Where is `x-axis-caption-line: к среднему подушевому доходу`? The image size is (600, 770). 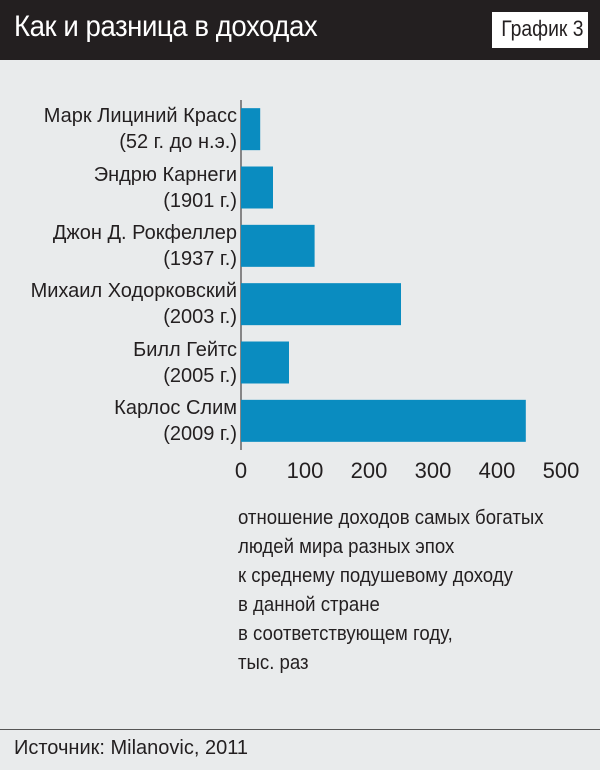 x-axis-caption-line: к среднему подушевому доходу is located at coordinates (375, 576).